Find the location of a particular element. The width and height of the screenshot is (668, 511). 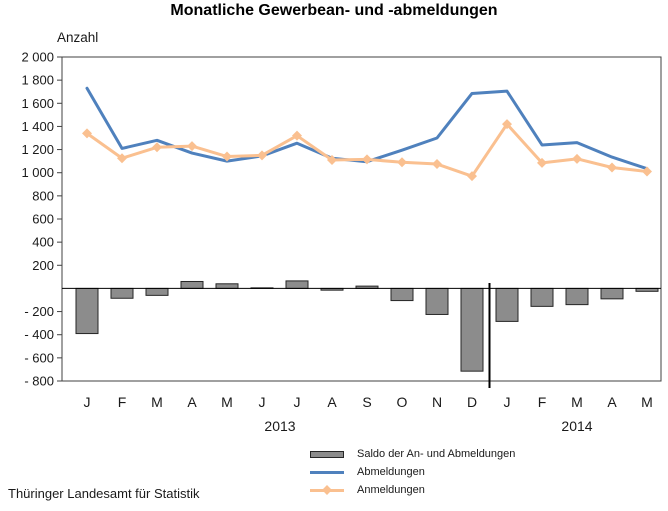

month-label: N is located at coordinates (437, 402).